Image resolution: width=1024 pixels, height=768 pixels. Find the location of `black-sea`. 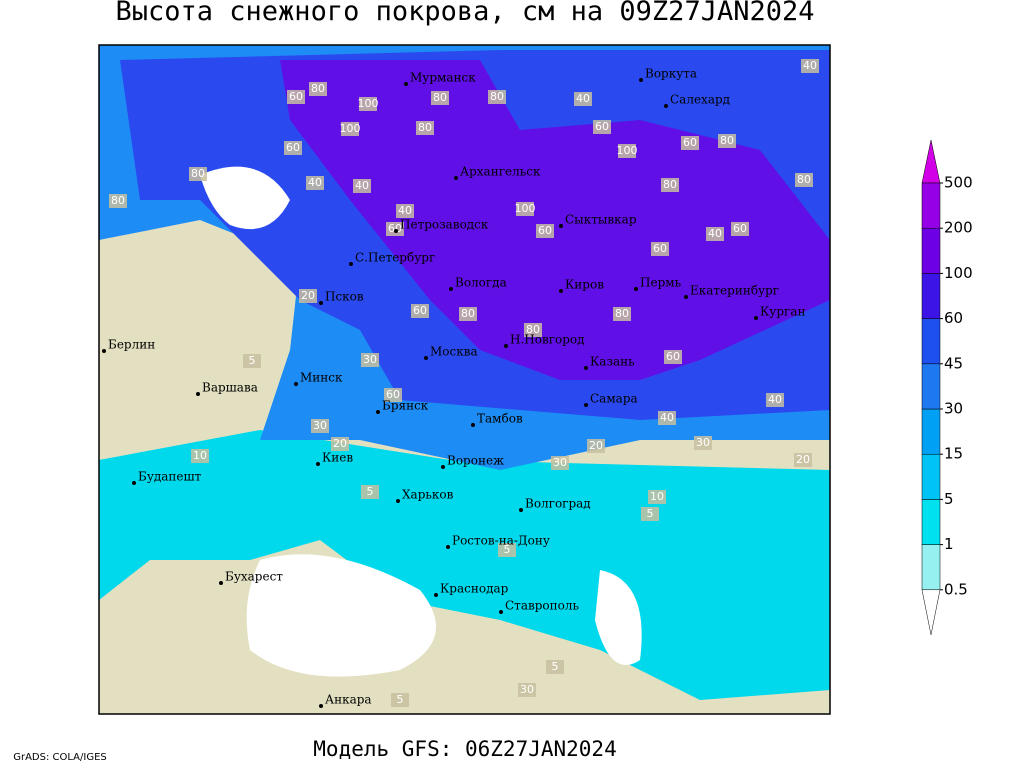

black-sea is located at coordinates (341, 615).